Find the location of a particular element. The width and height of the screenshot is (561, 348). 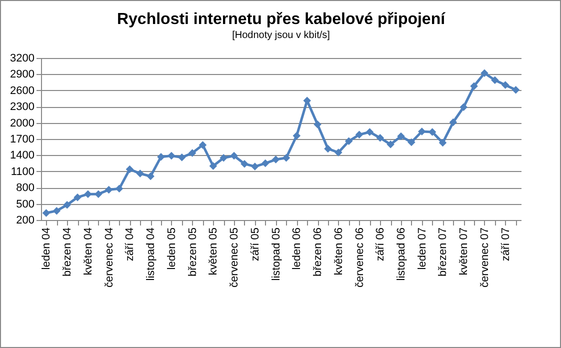

x-tick-label: červenec 05 is located at coordinates (234, 258).